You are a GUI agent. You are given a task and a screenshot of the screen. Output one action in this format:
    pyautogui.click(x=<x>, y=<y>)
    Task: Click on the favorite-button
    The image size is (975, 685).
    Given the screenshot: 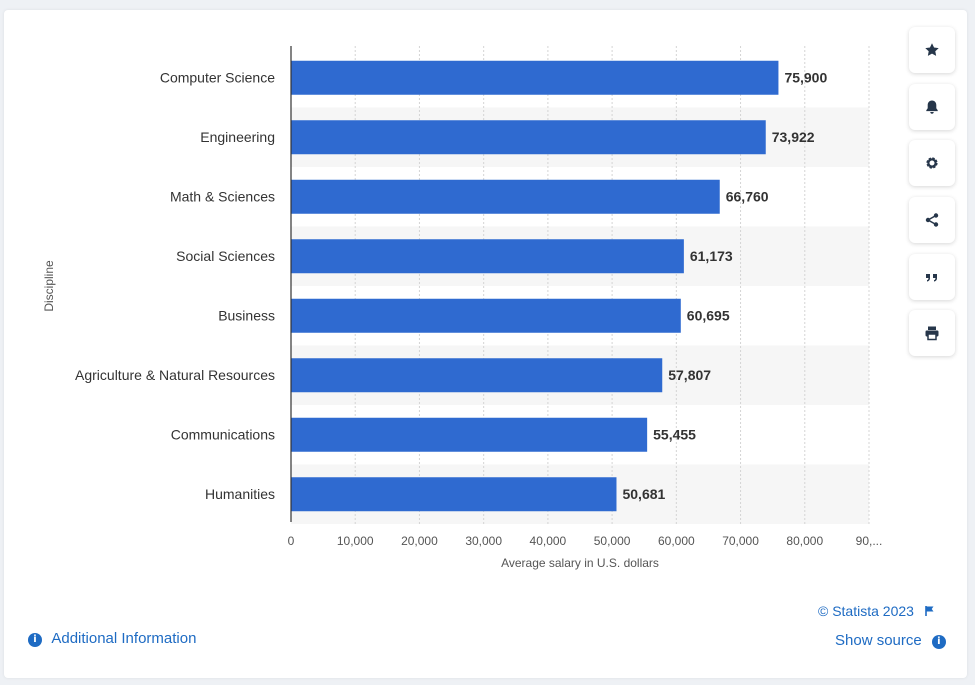 What is the action you would take?
    pyautogui.click(x=932, y=50)
    